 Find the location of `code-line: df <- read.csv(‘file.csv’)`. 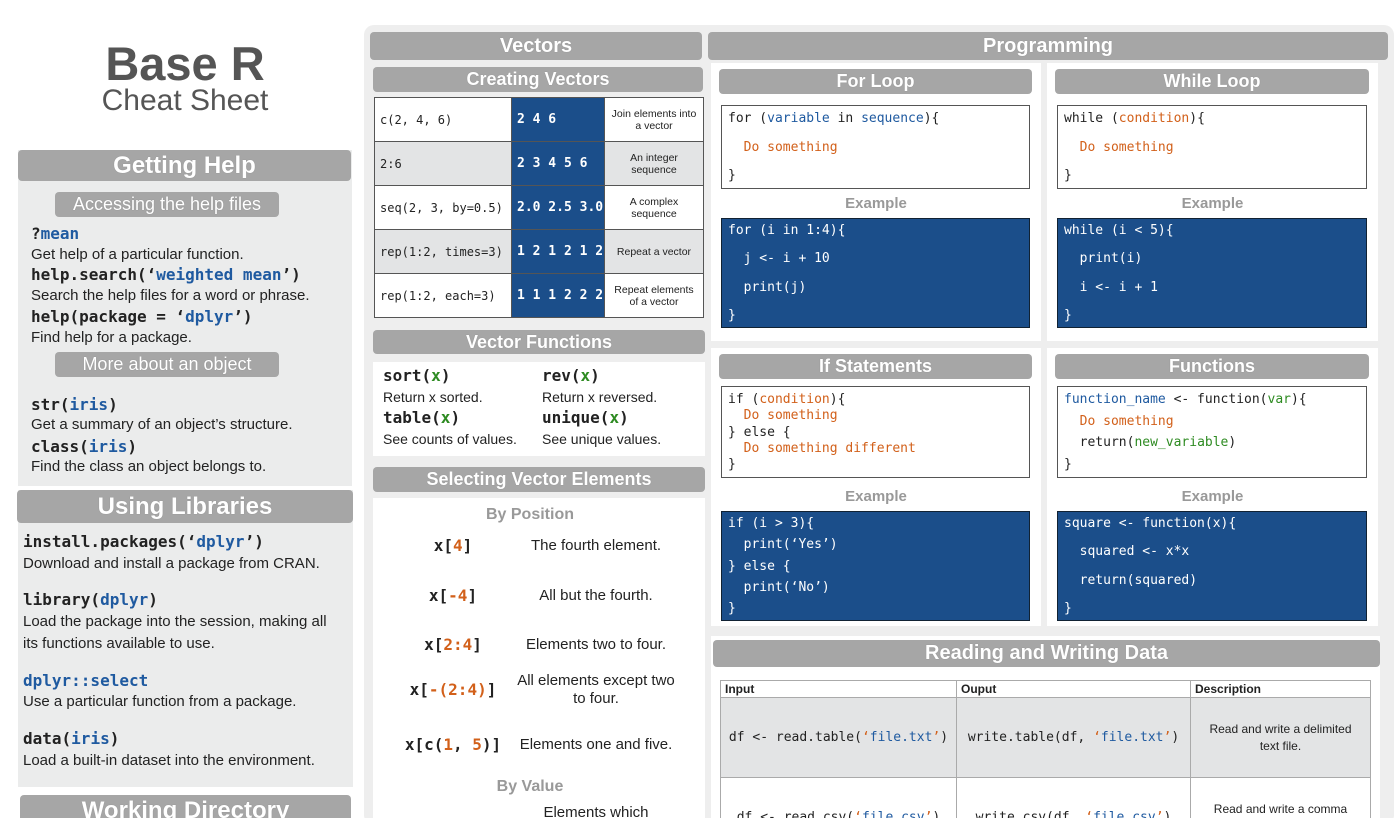

code-line: df <- read.csv(‘file.csv’) is located at coordinates (839, 814).